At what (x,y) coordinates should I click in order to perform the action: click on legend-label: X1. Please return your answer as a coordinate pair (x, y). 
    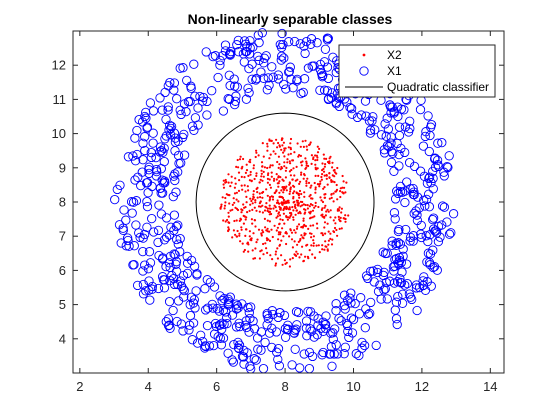
    Looking at the image, I should click on (394, 71).